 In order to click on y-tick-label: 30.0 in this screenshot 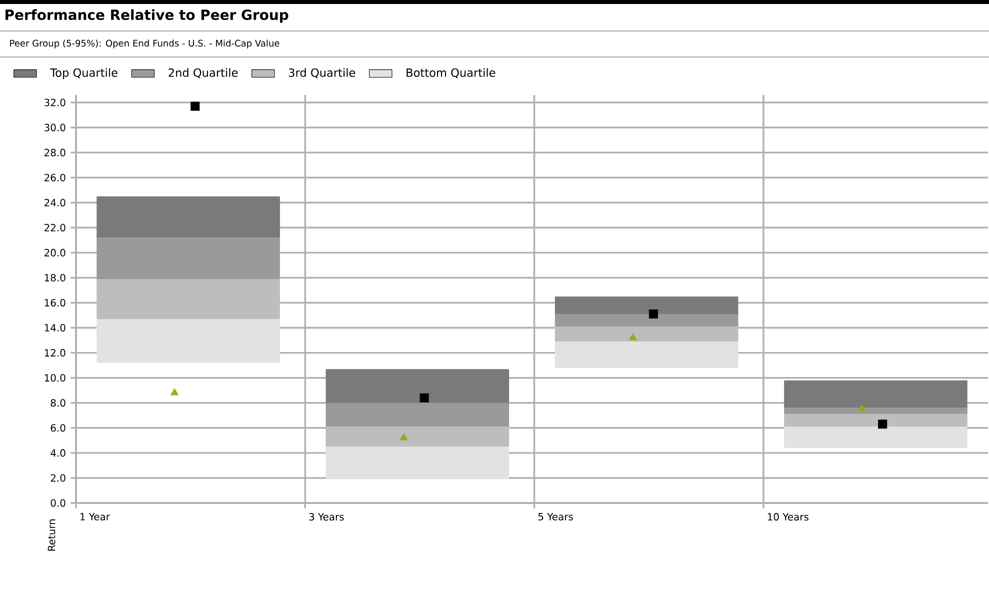, I will do `click(55, 128)`.